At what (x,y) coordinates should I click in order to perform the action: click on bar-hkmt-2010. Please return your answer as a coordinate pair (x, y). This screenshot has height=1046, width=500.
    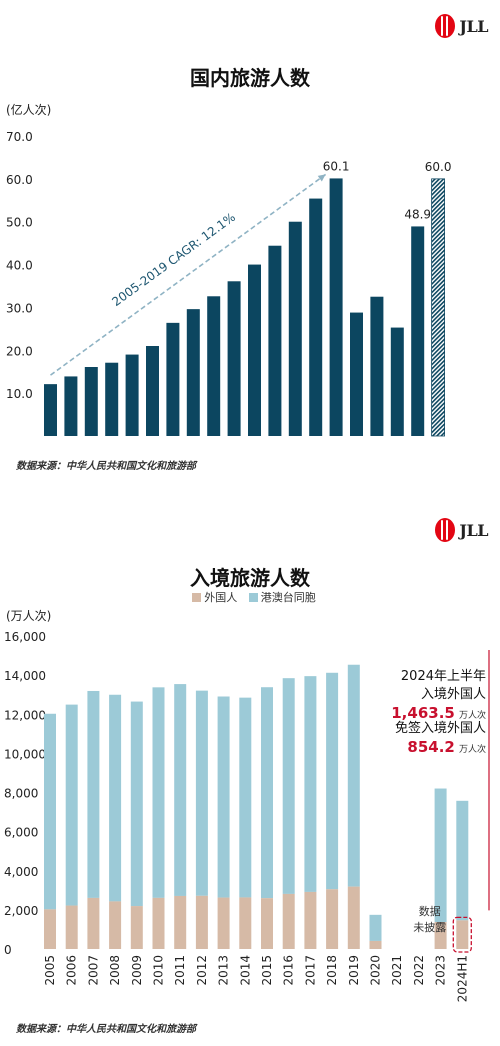
    Looking at the image, I should click on (158, 792).